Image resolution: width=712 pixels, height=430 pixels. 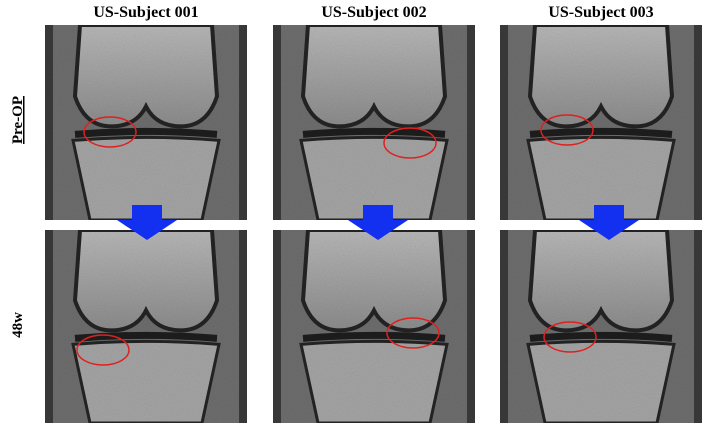 I want to click on column-header: US-Subject 003, so click(x=600, y=12).